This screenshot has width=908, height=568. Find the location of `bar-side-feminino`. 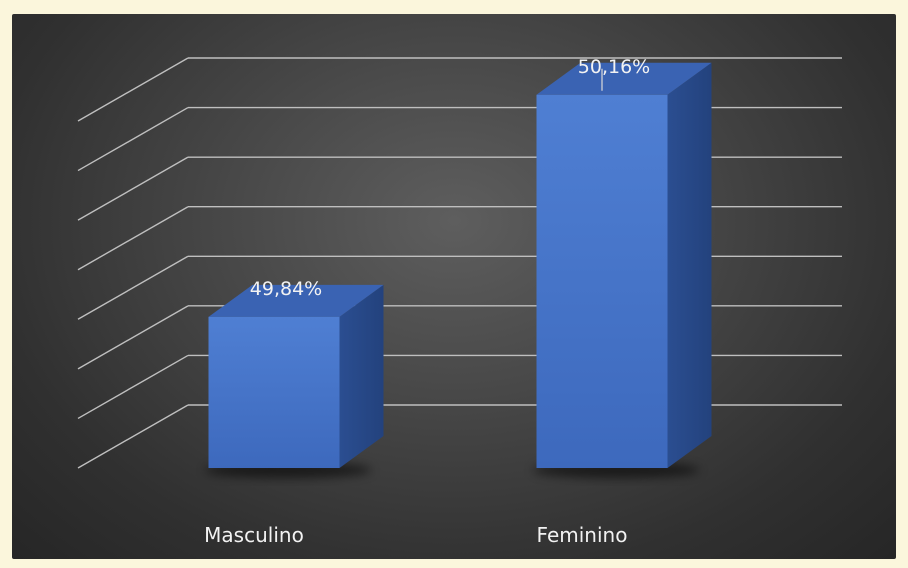

bar-side-feminino is located at coordinates (689, 265).